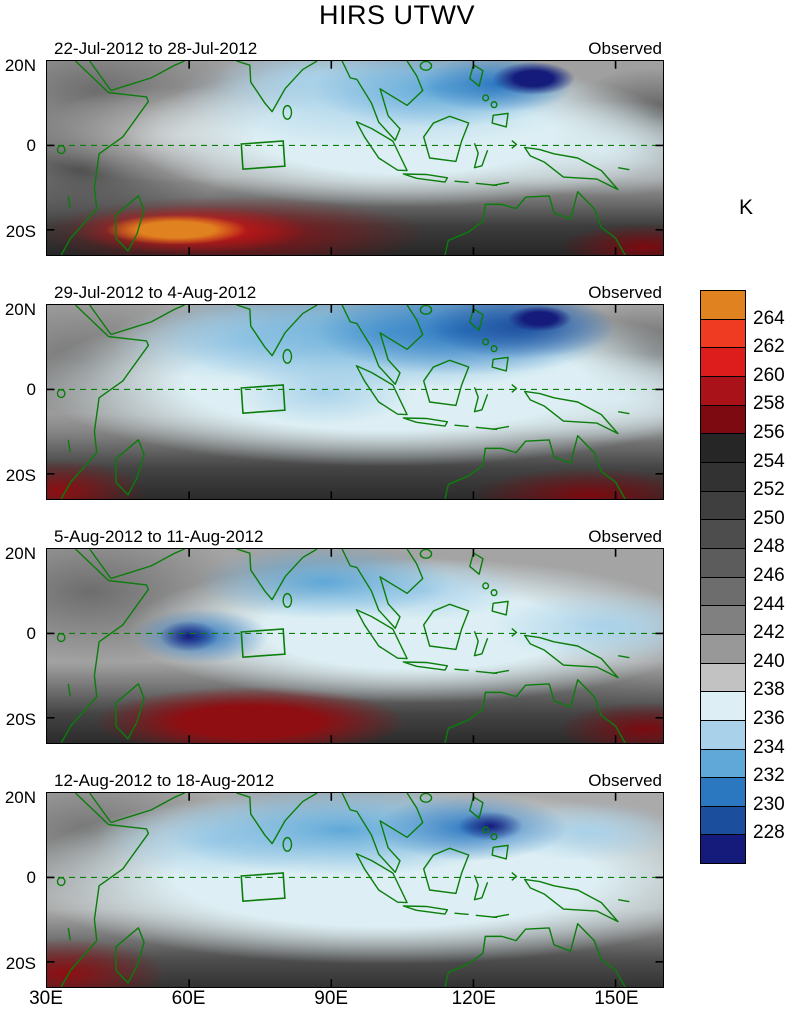 This screenshot has height=1013, width=794. I want to click on colorbar-unit-label: K, so click(745, 207).